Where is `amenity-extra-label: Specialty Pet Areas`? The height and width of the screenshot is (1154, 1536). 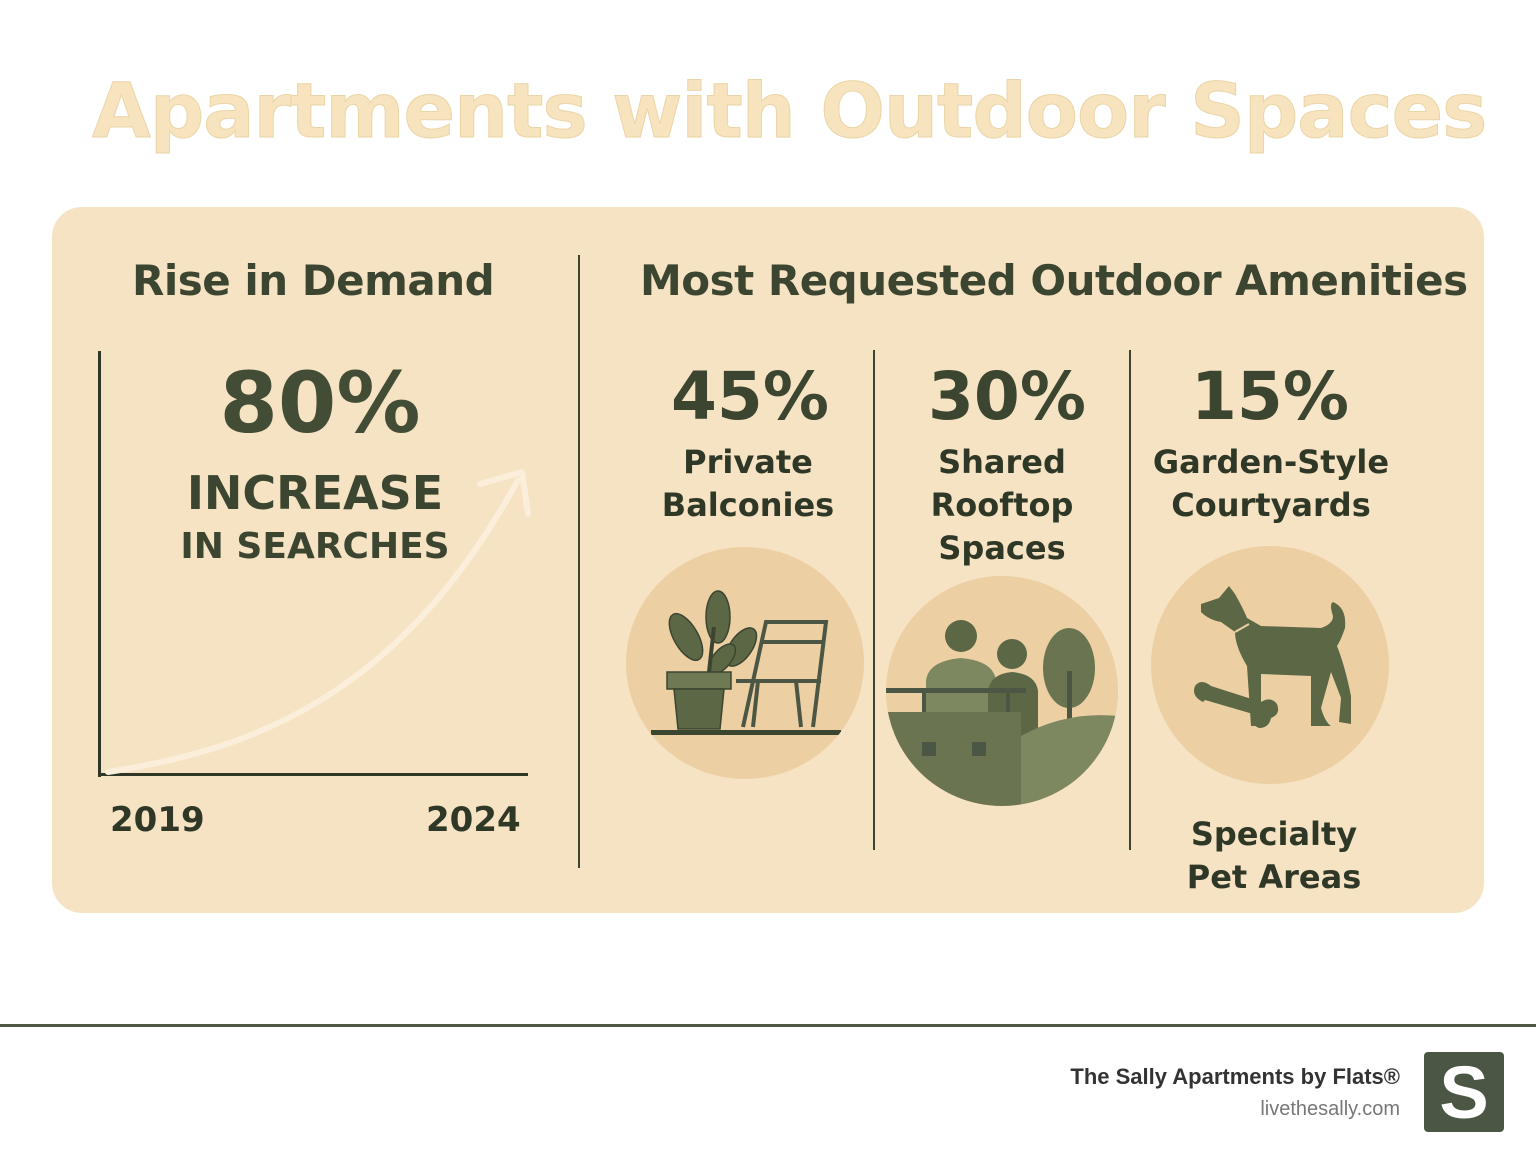
amenity-extra-label: Specialty Pet Areas is located at coordinates (1274, 856).